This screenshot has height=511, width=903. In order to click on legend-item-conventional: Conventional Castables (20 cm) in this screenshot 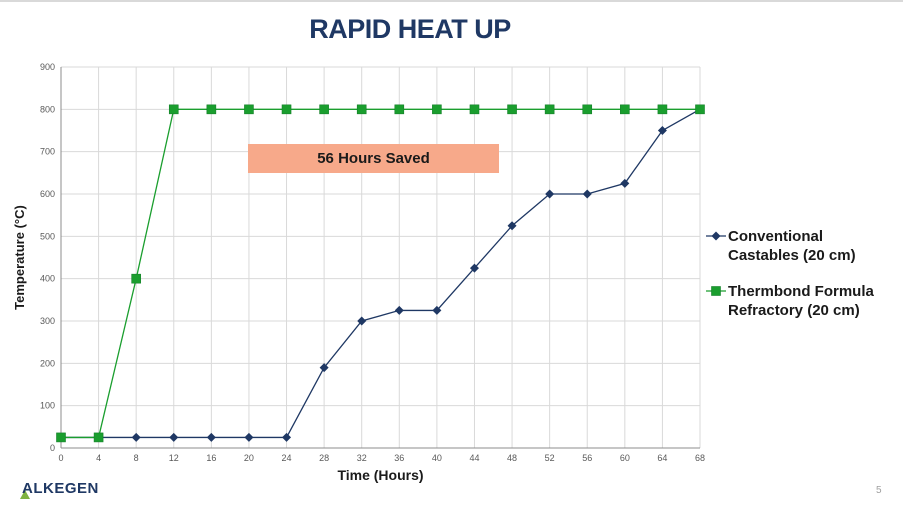, I will do `click(803, 246)`.